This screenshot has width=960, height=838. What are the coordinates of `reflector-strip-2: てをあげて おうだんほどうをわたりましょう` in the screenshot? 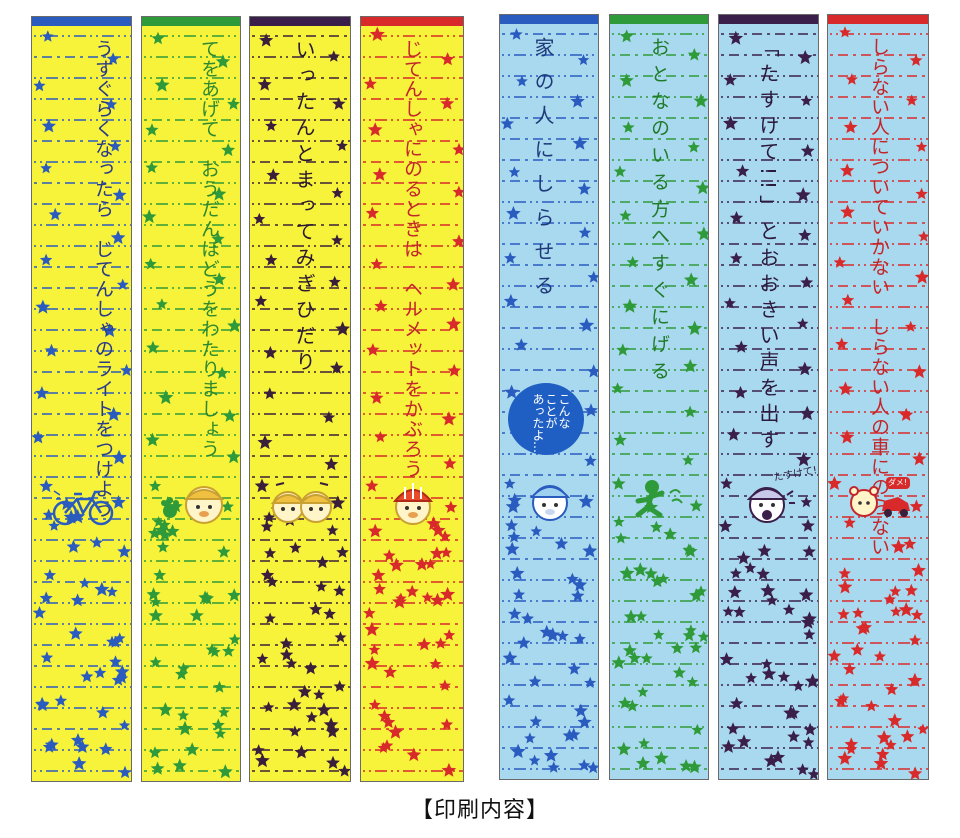 It's located at (191, 399).